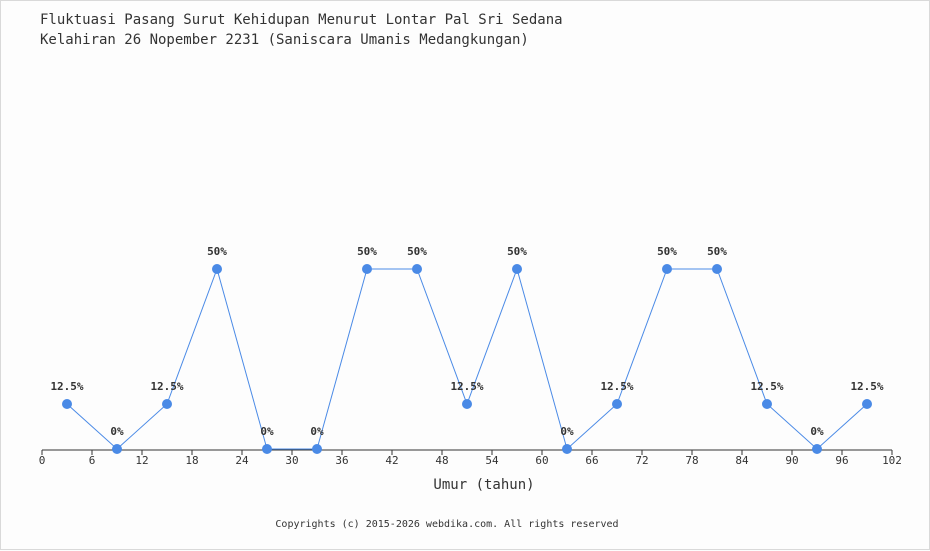 The height and width of the screenshot is (551, 930). I want to click on x-tick-label: 54, so click(492, 460).